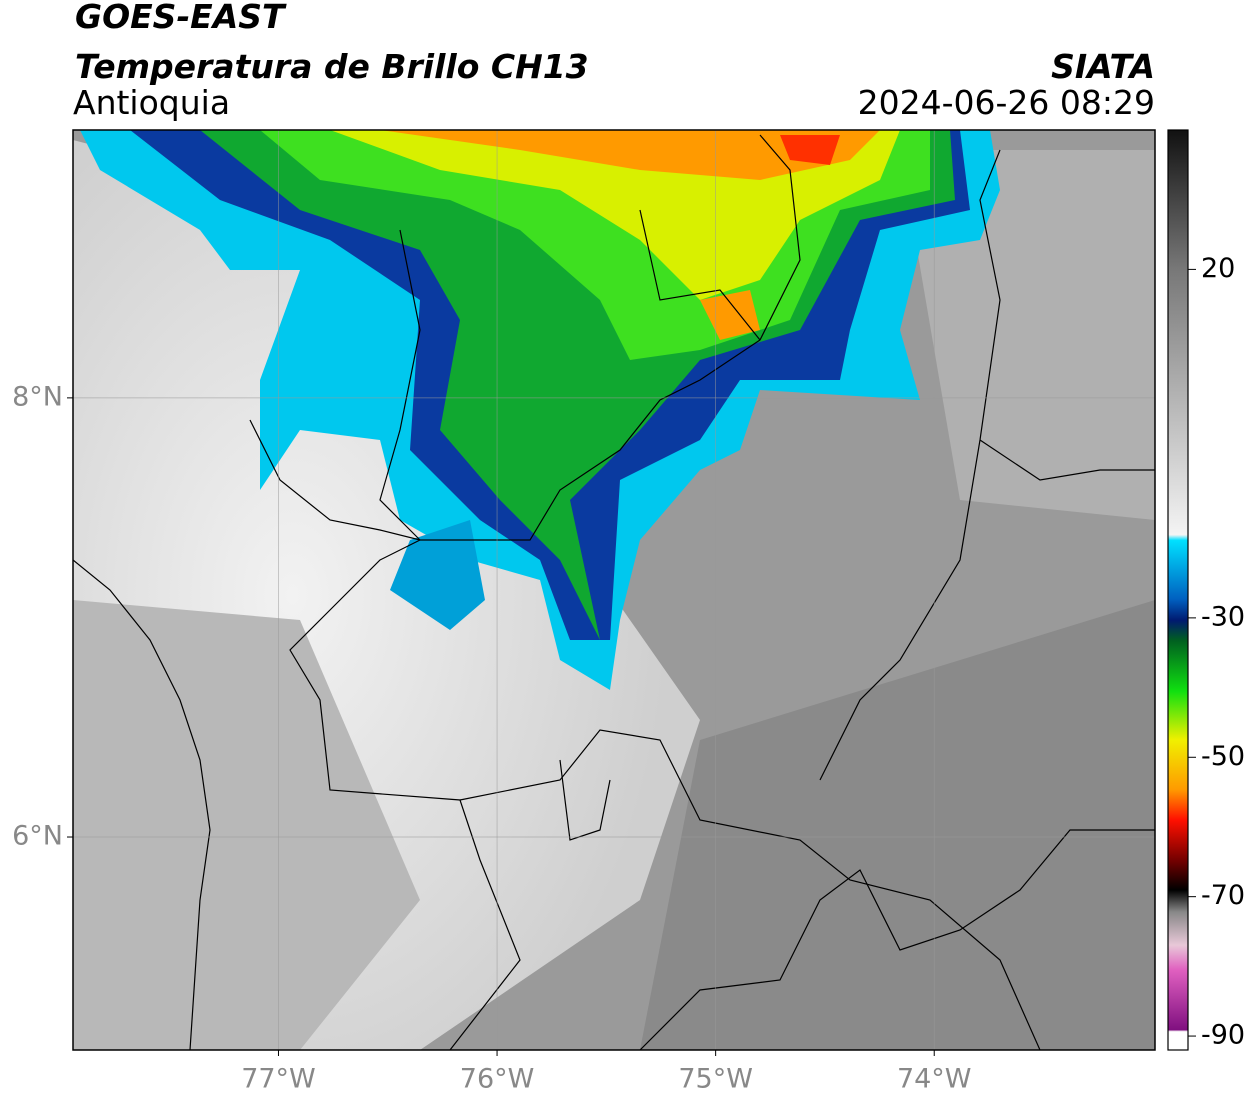 Image resolution: width=1252 pixels, height=1099 pixels. What do you see at coordinates (37, 396) in the screenshot?
I see `y-tick-label: 8°N` at bounding box center [37, 396].